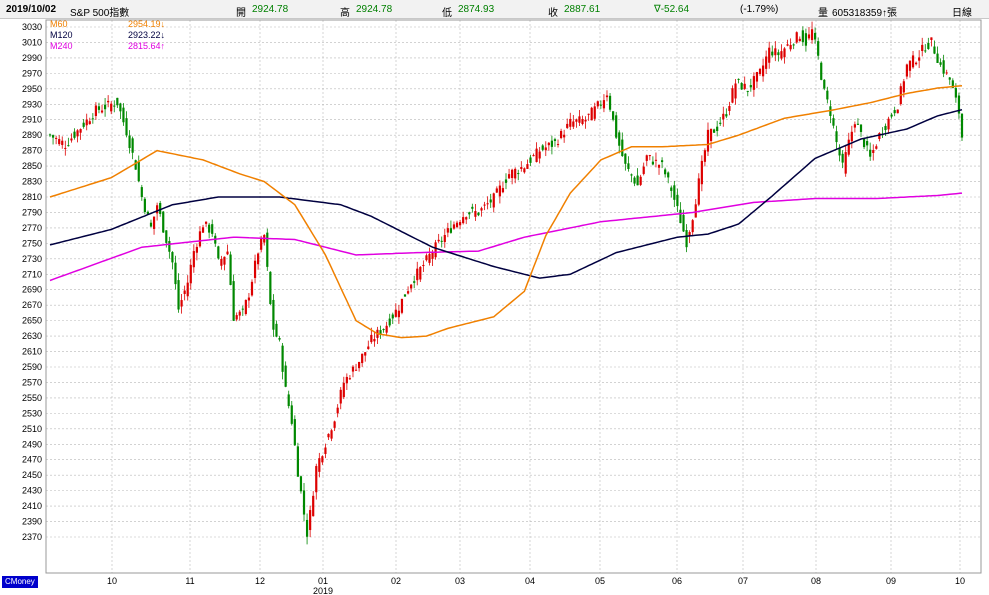  Describe the element at coordinates (32, 321) in the screenshot. I see `y-tick-label: 2650` at that location.